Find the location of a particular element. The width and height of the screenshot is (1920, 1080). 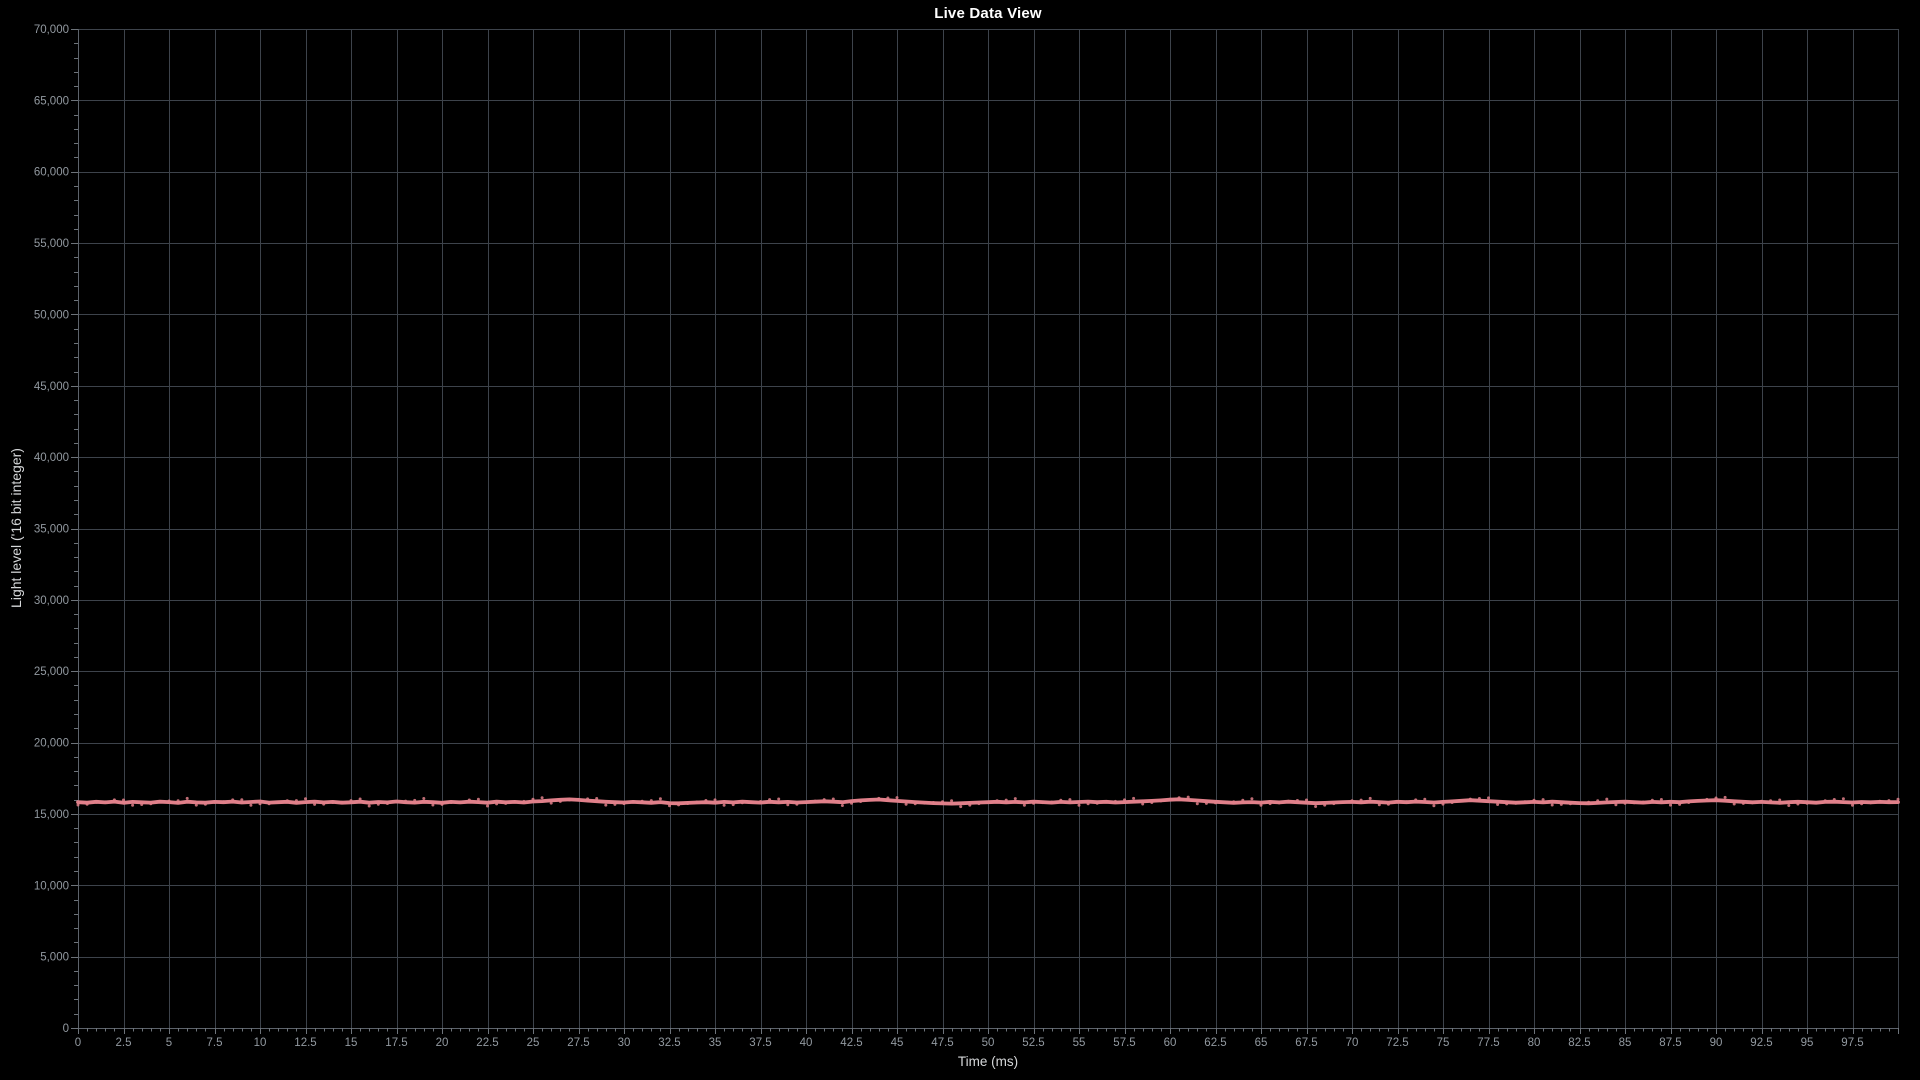

svg-text: 15 is located at coordinates (351, 1043).